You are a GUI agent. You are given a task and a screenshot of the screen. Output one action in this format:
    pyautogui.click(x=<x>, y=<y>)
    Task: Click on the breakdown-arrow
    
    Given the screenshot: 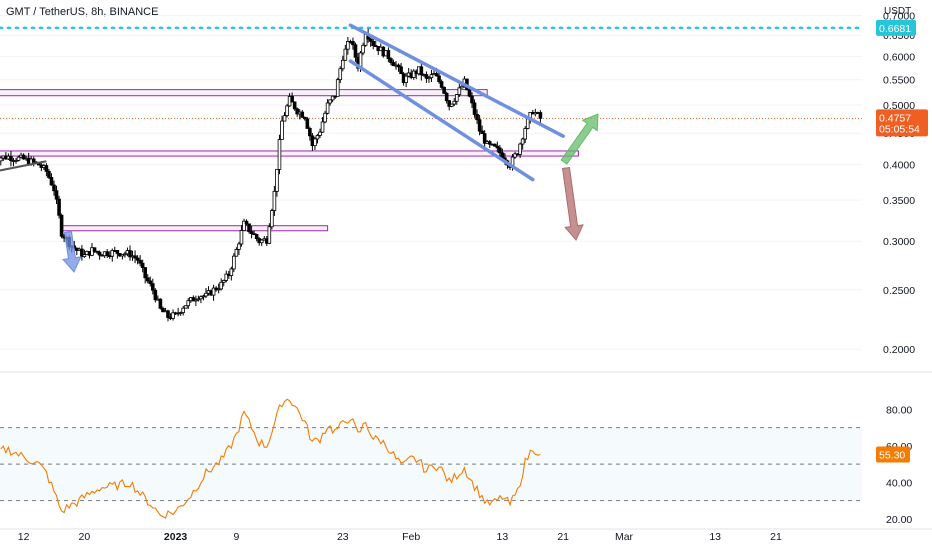 What is the action you would take?
    pyautogui.click(x=72, y=251)
    